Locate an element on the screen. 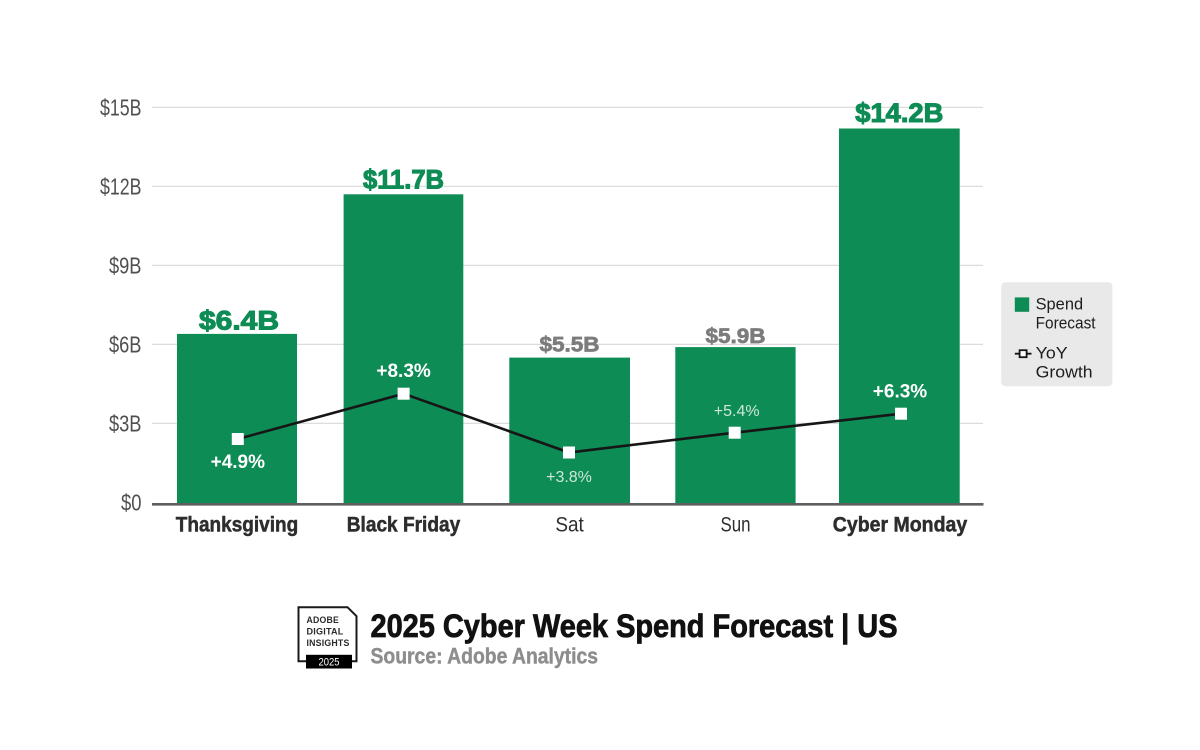 The width and height of the screenshot is (1200, 750). svg-text: $6B is located at coordinates (125, 344).